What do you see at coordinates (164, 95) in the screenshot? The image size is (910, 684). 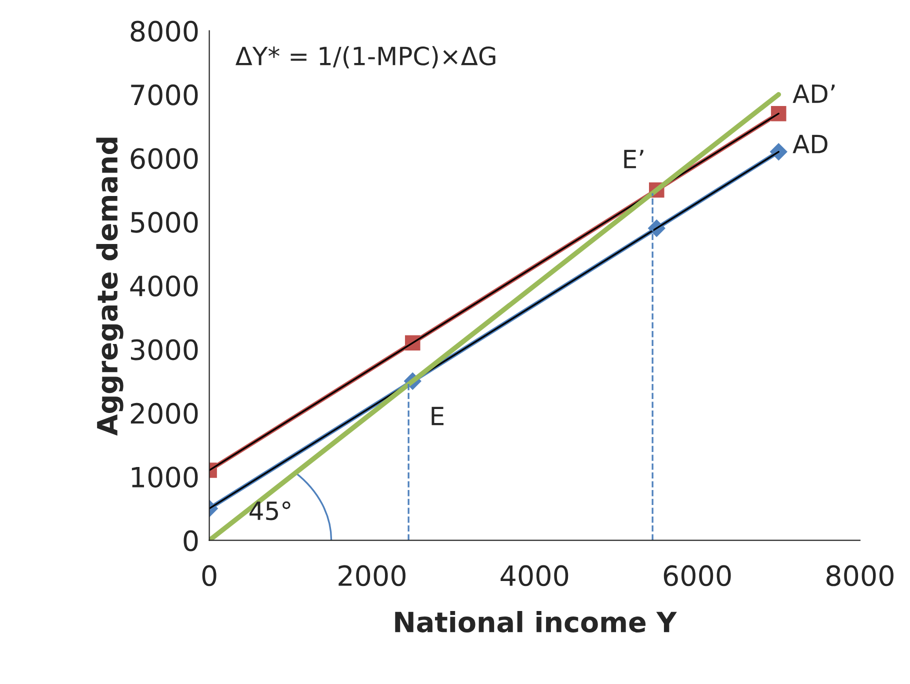 I see `y-tick-label: 7000` at bounding box center [164, 95].